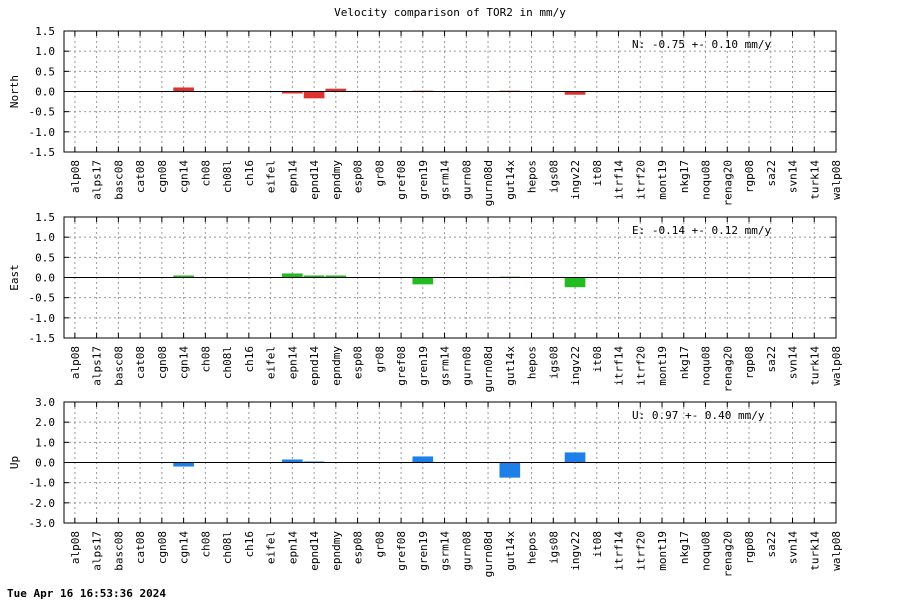 Image resolution: width=900 pixels, height=600 pixels. Describe the element at coordinates (510, 551) in the screenshot. I see `up-xtick-label: gut14x` at that location.